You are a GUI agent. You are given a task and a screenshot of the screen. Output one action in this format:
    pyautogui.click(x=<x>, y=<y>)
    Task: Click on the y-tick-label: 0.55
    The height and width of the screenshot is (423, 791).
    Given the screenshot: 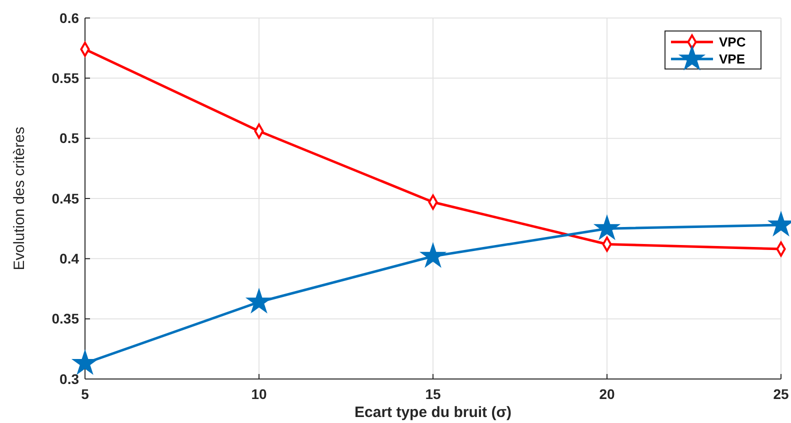 What is the action you would take?
    pyautogui.click(x=66, y=78)
    